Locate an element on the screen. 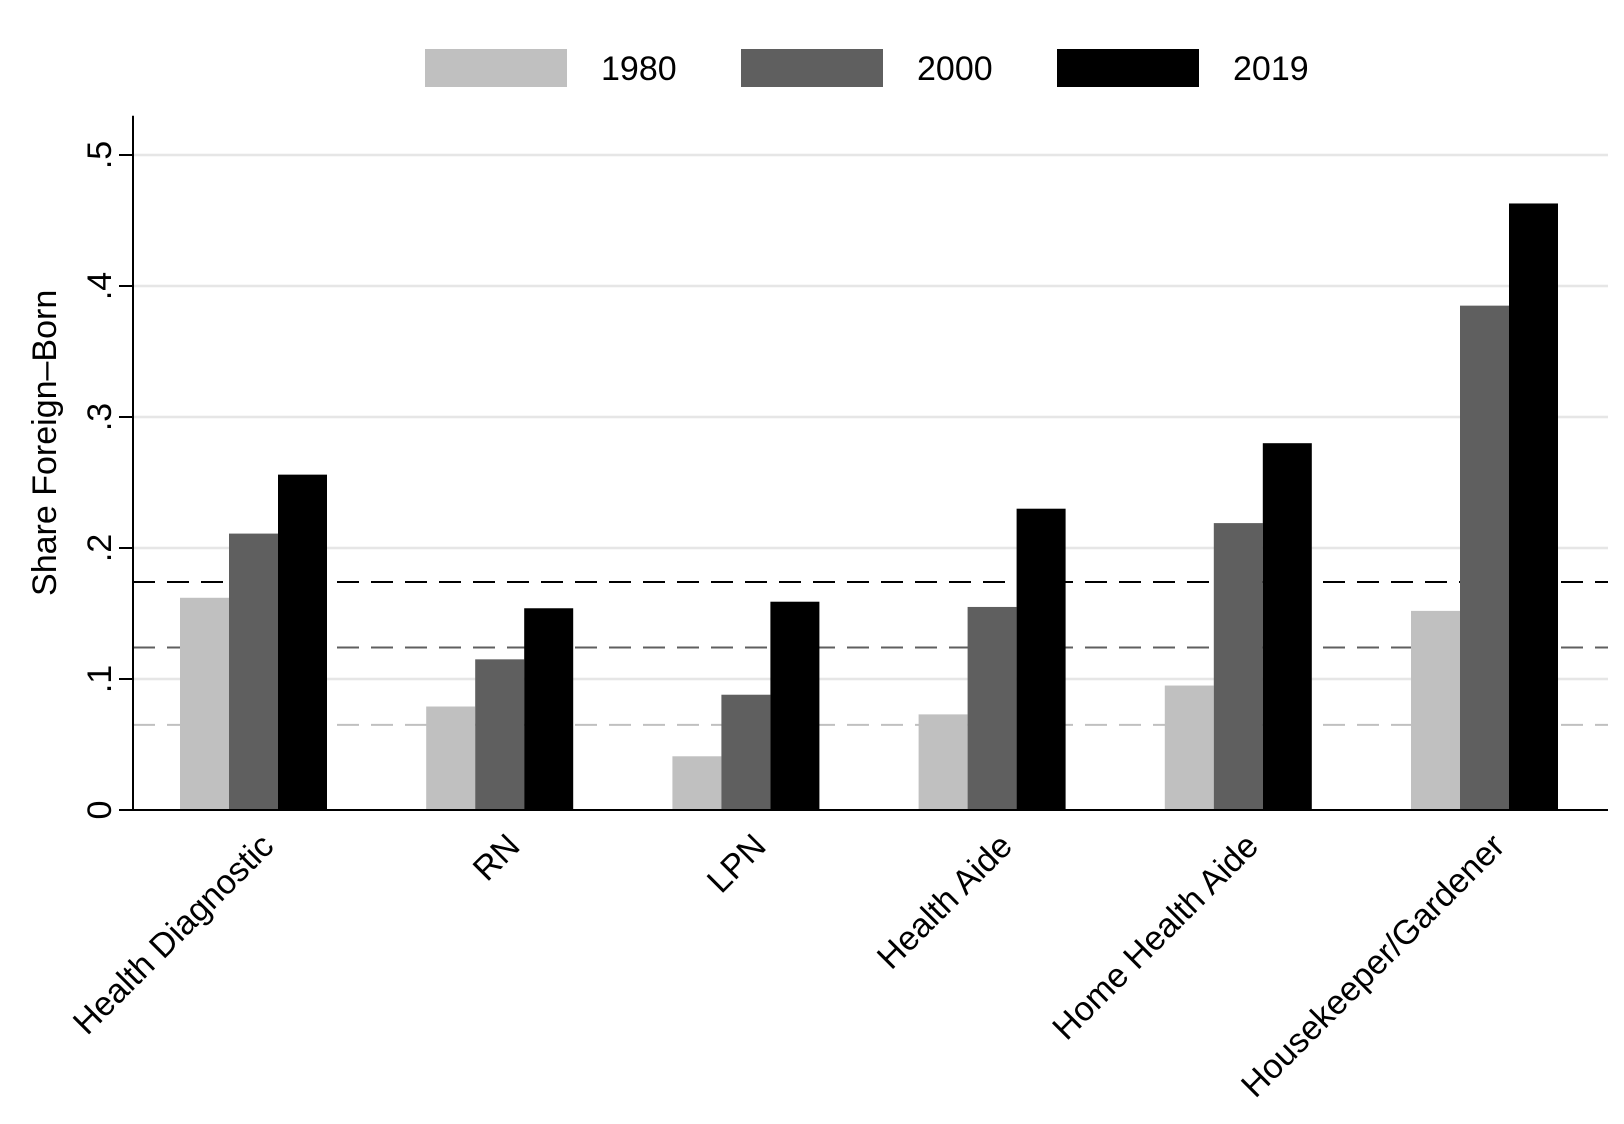  y-tick-label: .2 is located at coordinates (100, 548).